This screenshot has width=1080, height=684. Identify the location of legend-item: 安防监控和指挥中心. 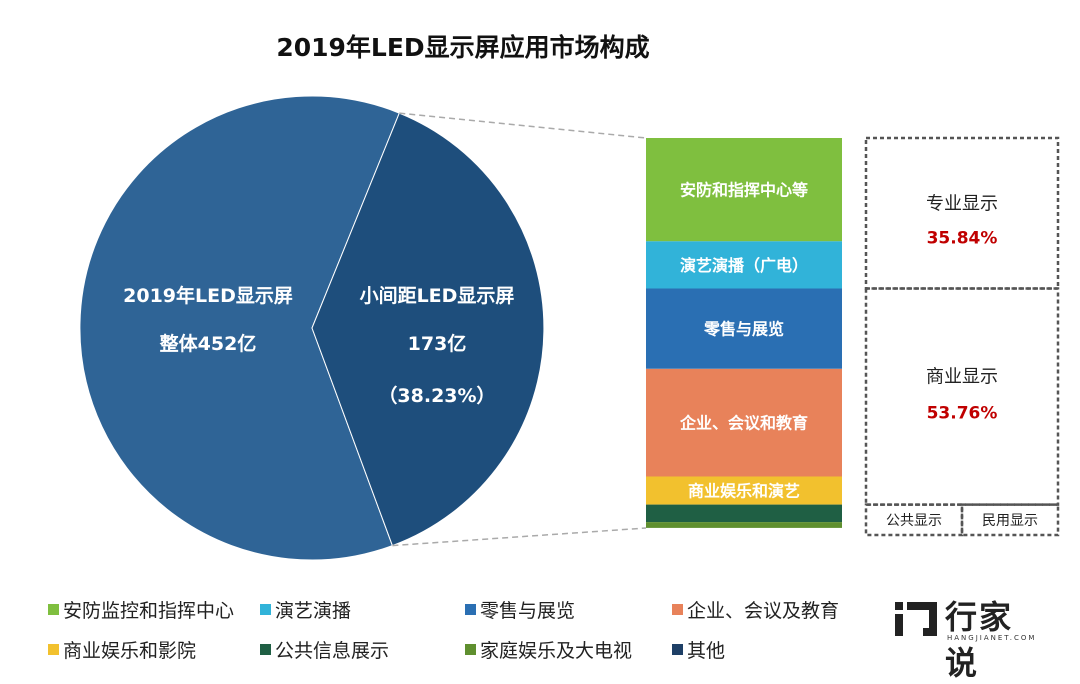
(154, 609).